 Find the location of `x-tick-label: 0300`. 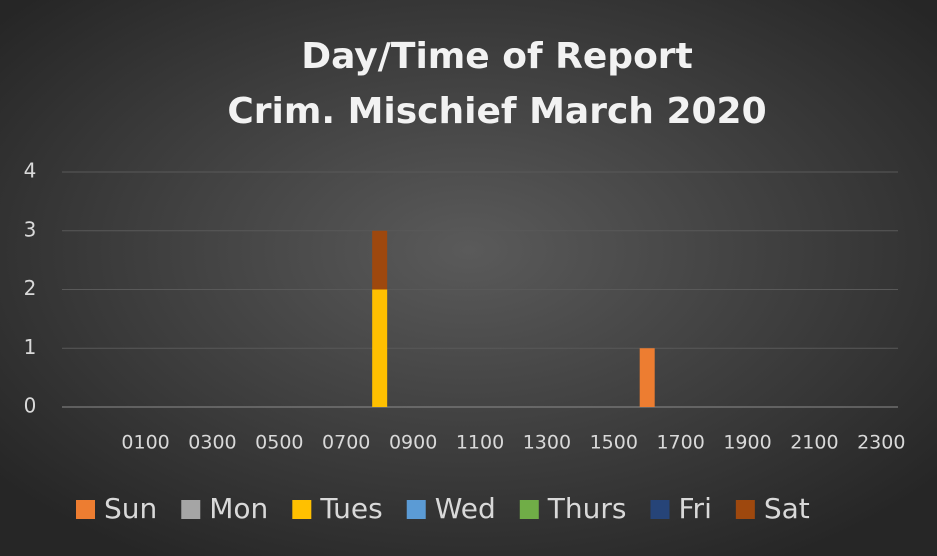

x-tick-label: 0300 is located at coordinates (212, 443).